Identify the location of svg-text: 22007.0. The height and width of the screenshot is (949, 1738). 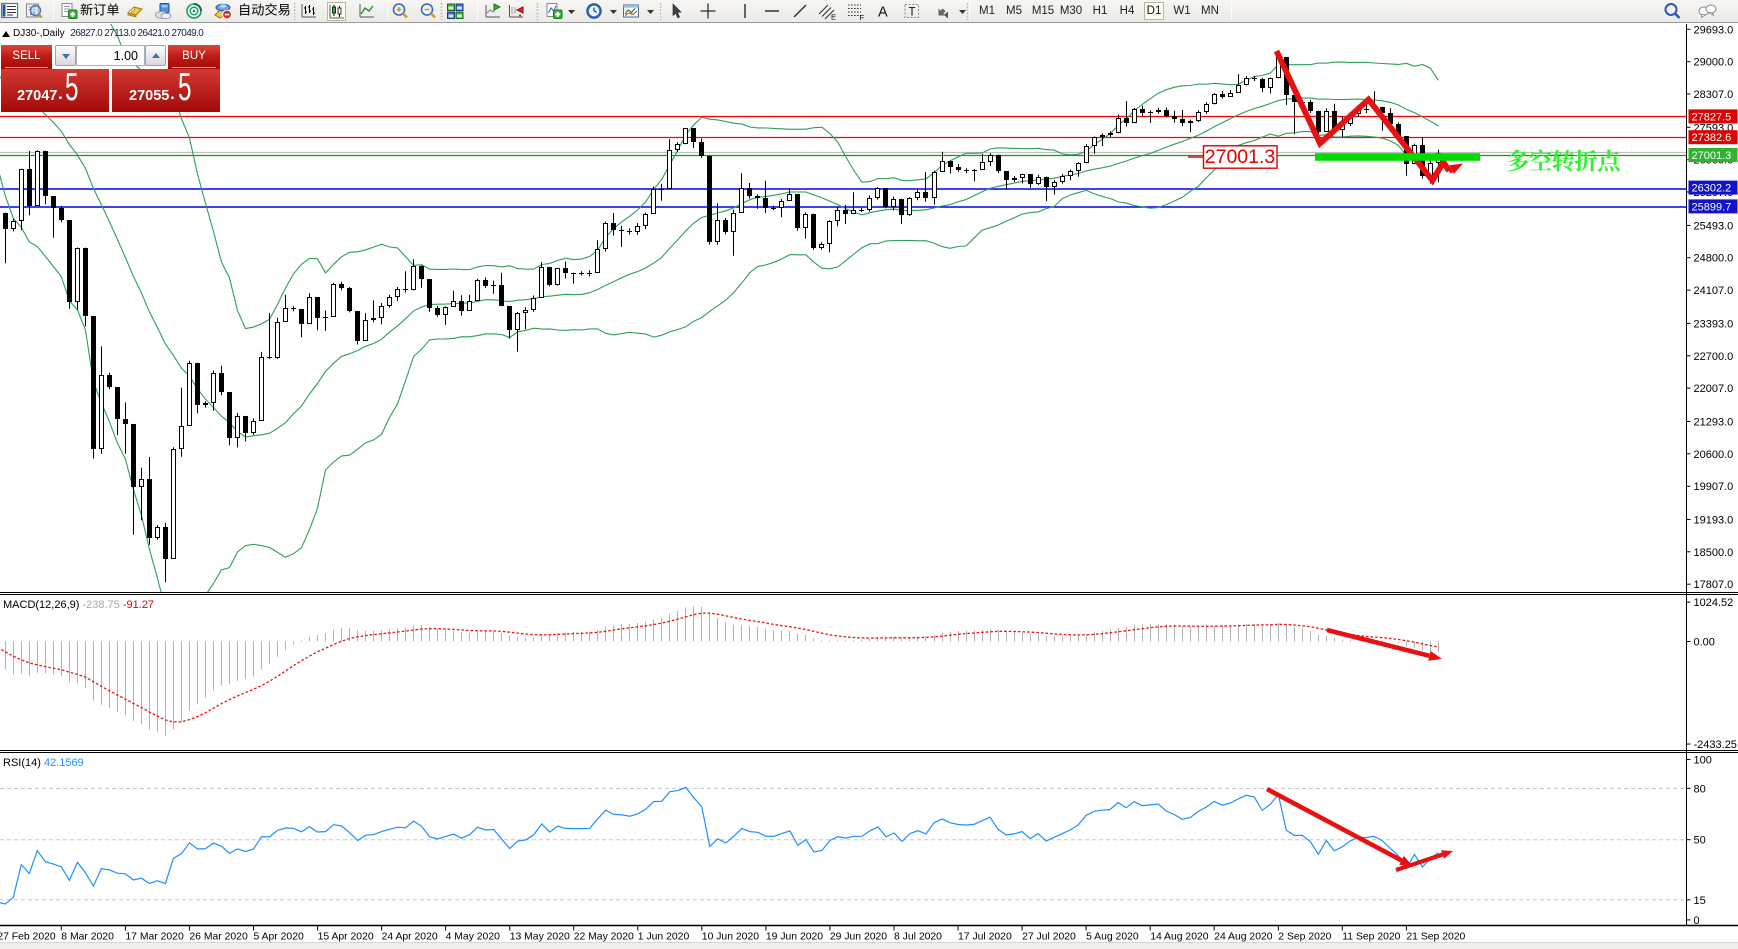
(1714, 389).